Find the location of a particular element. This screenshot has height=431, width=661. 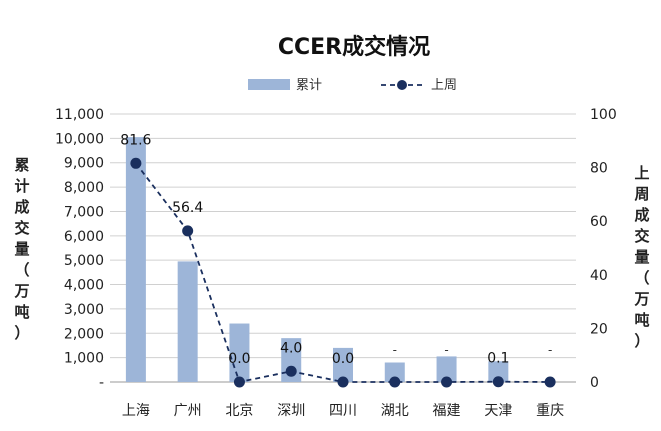

y-tick-label: 7,000 is located at coordinates (84, 212).